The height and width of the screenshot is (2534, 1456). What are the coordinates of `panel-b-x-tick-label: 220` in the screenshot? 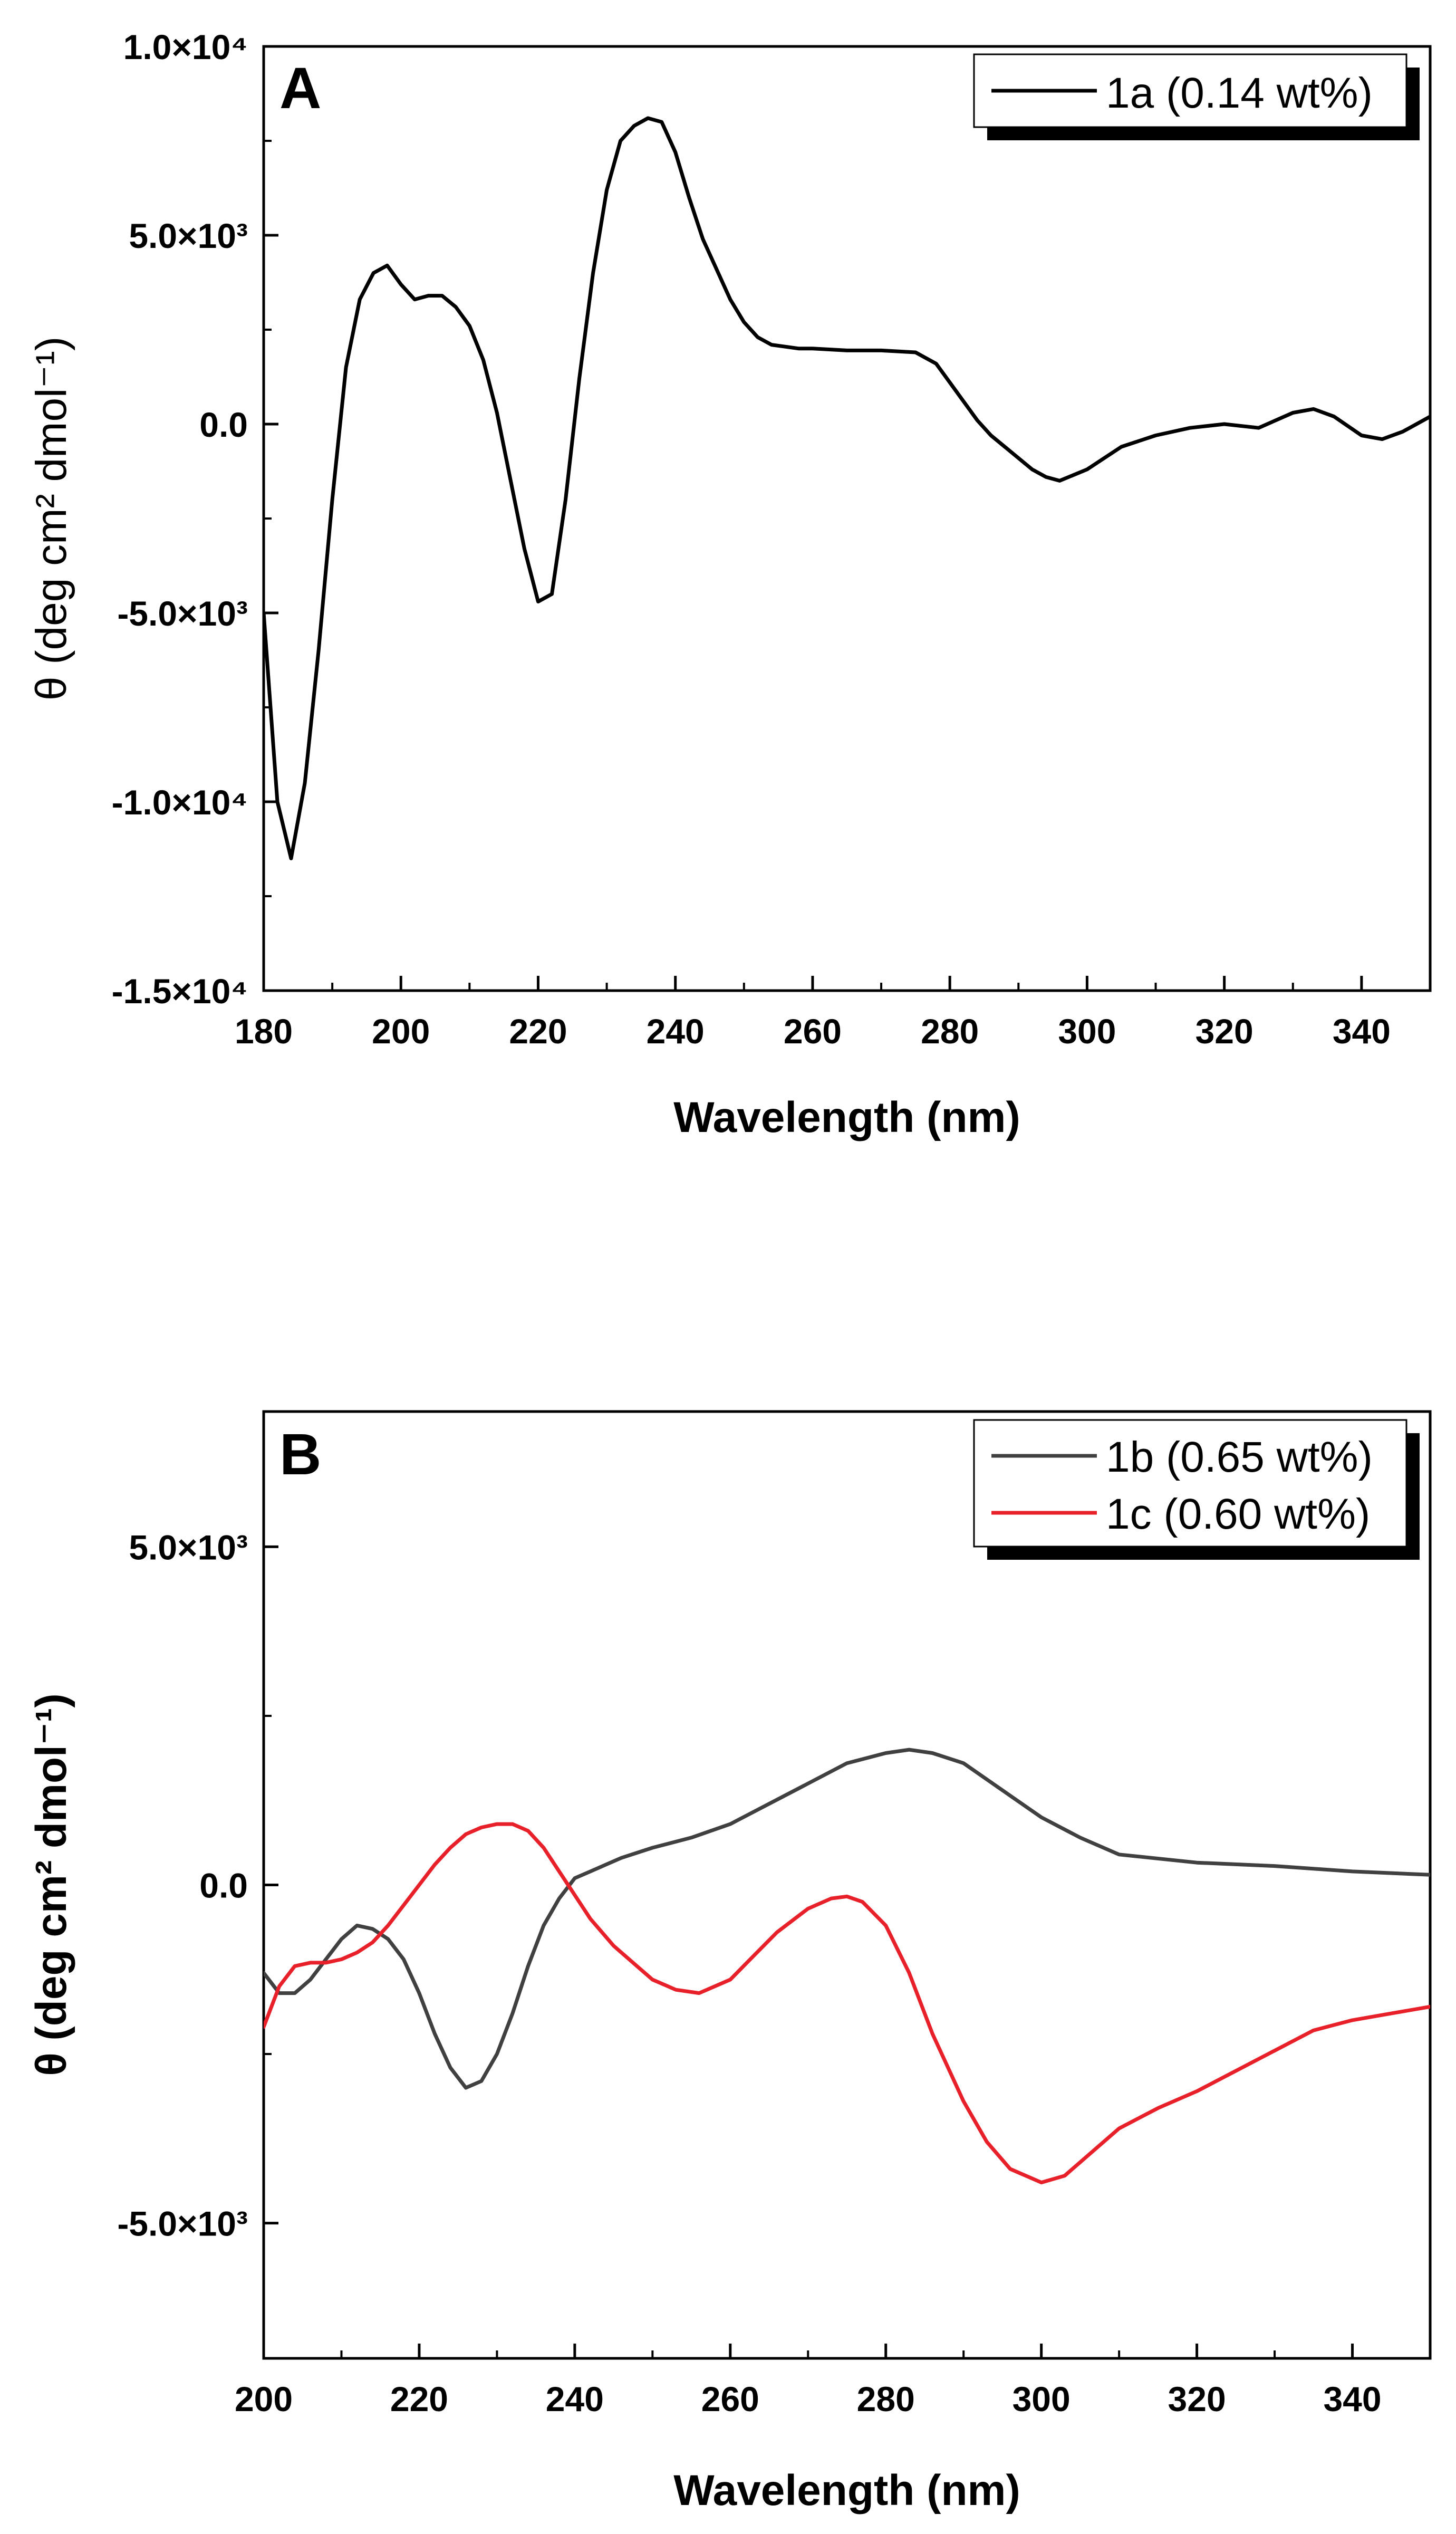 It's located at (419, 2399).